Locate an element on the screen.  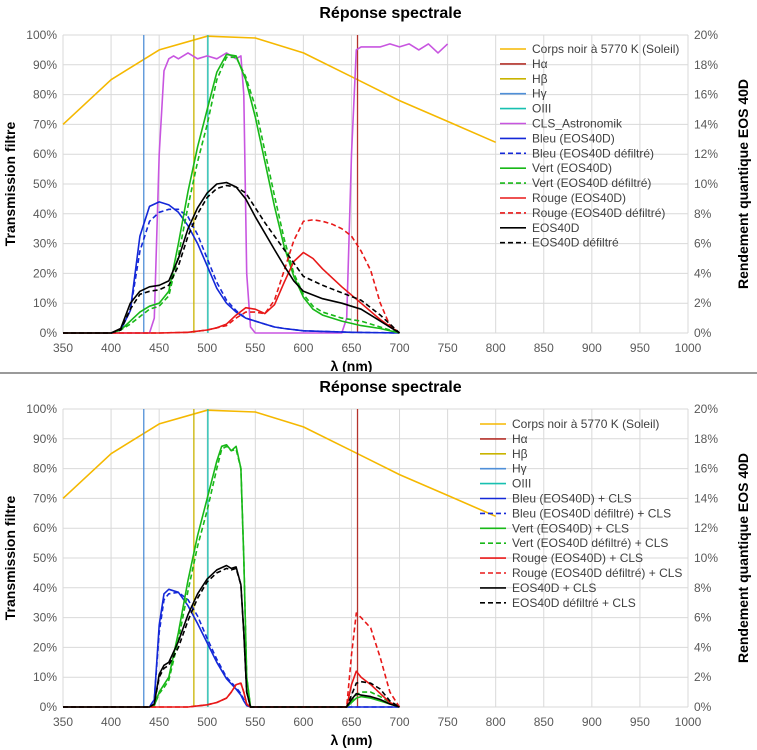
x-tick-label: 650 is located at coordinates (351, 722).